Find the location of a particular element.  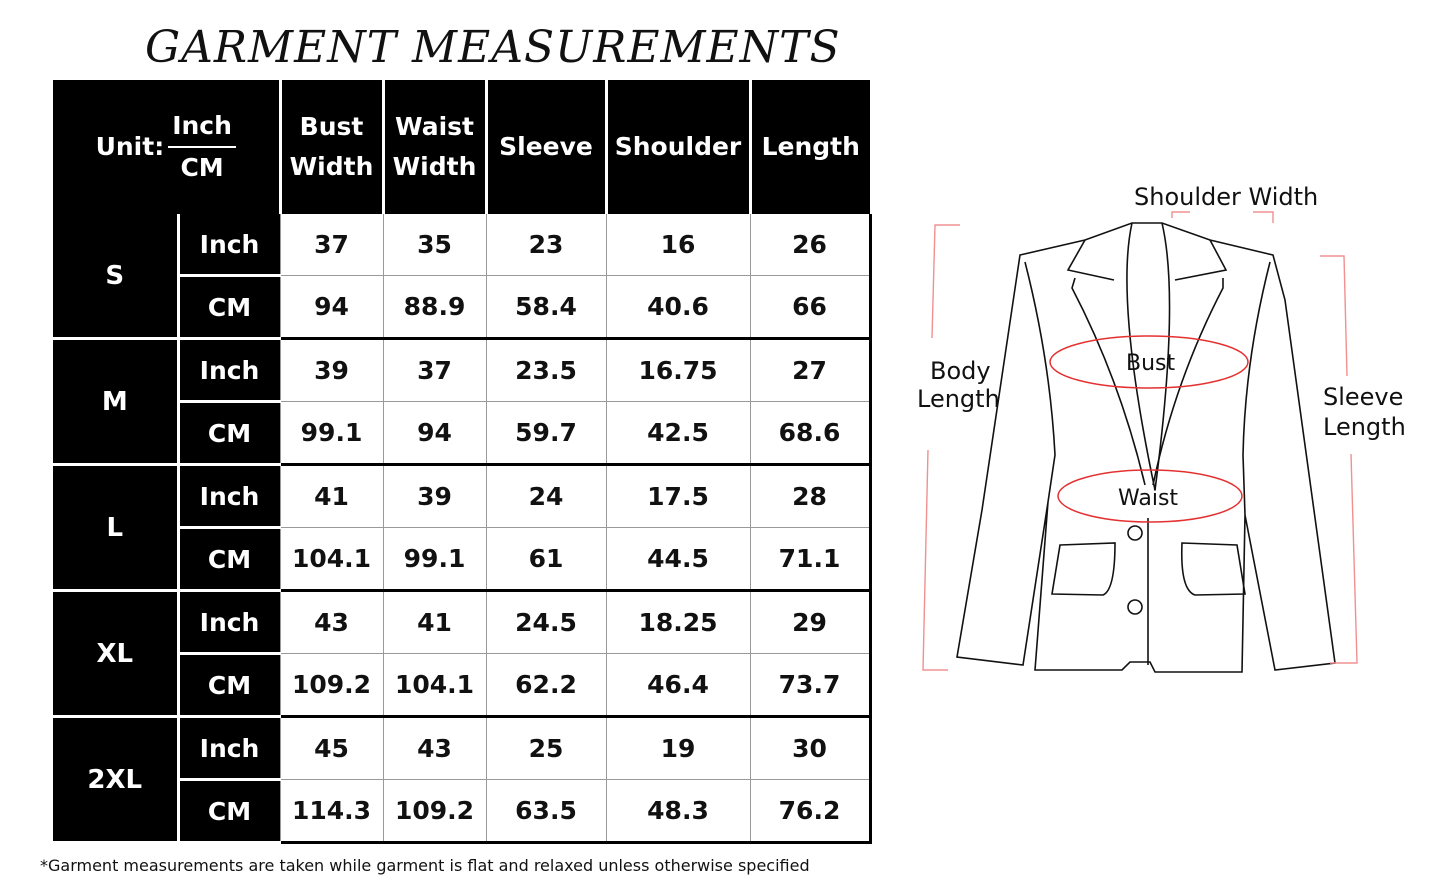

table-row: XL Inch 43 41 24.5 18.25 29 is located at coordinates (462, 654).